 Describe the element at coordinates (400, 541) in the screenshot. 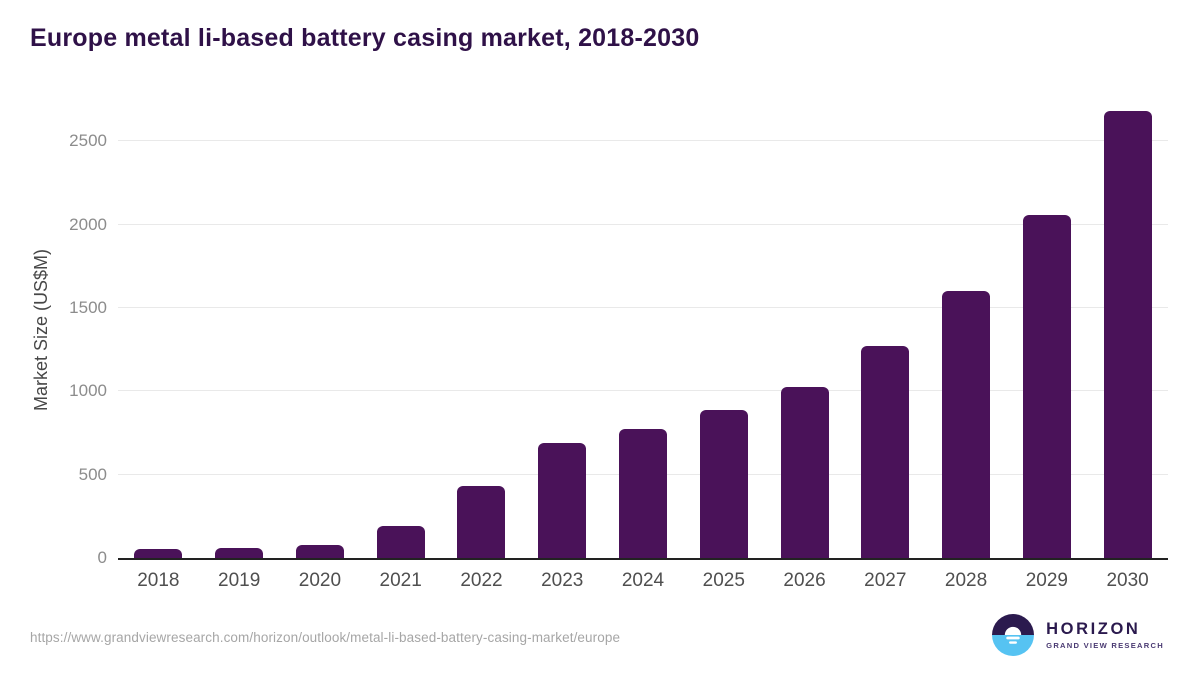

I see `bar-2021` at that location.